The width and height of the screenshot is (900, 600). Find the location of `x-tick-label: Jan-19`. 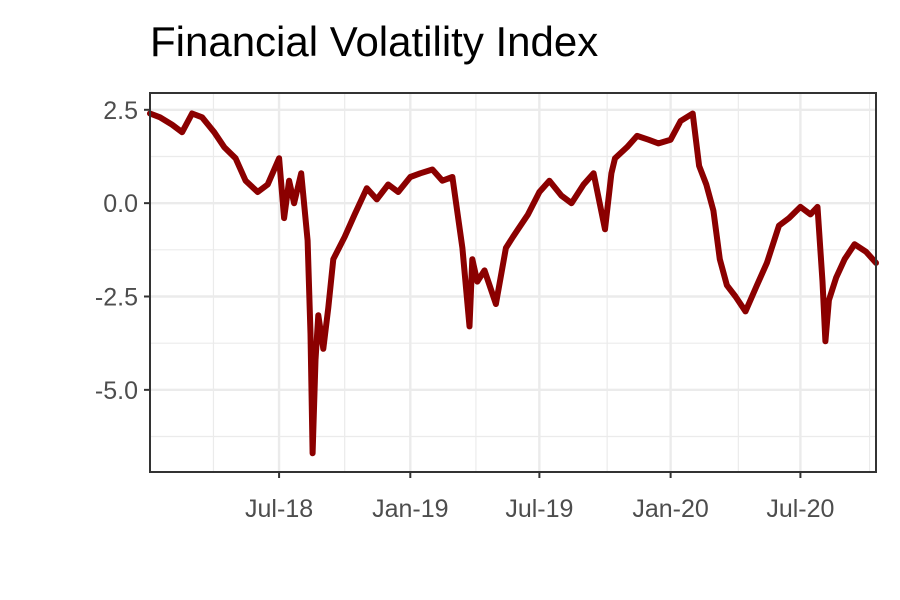

x-tick-label: Jan-19 is located at coordinates (410, 509).